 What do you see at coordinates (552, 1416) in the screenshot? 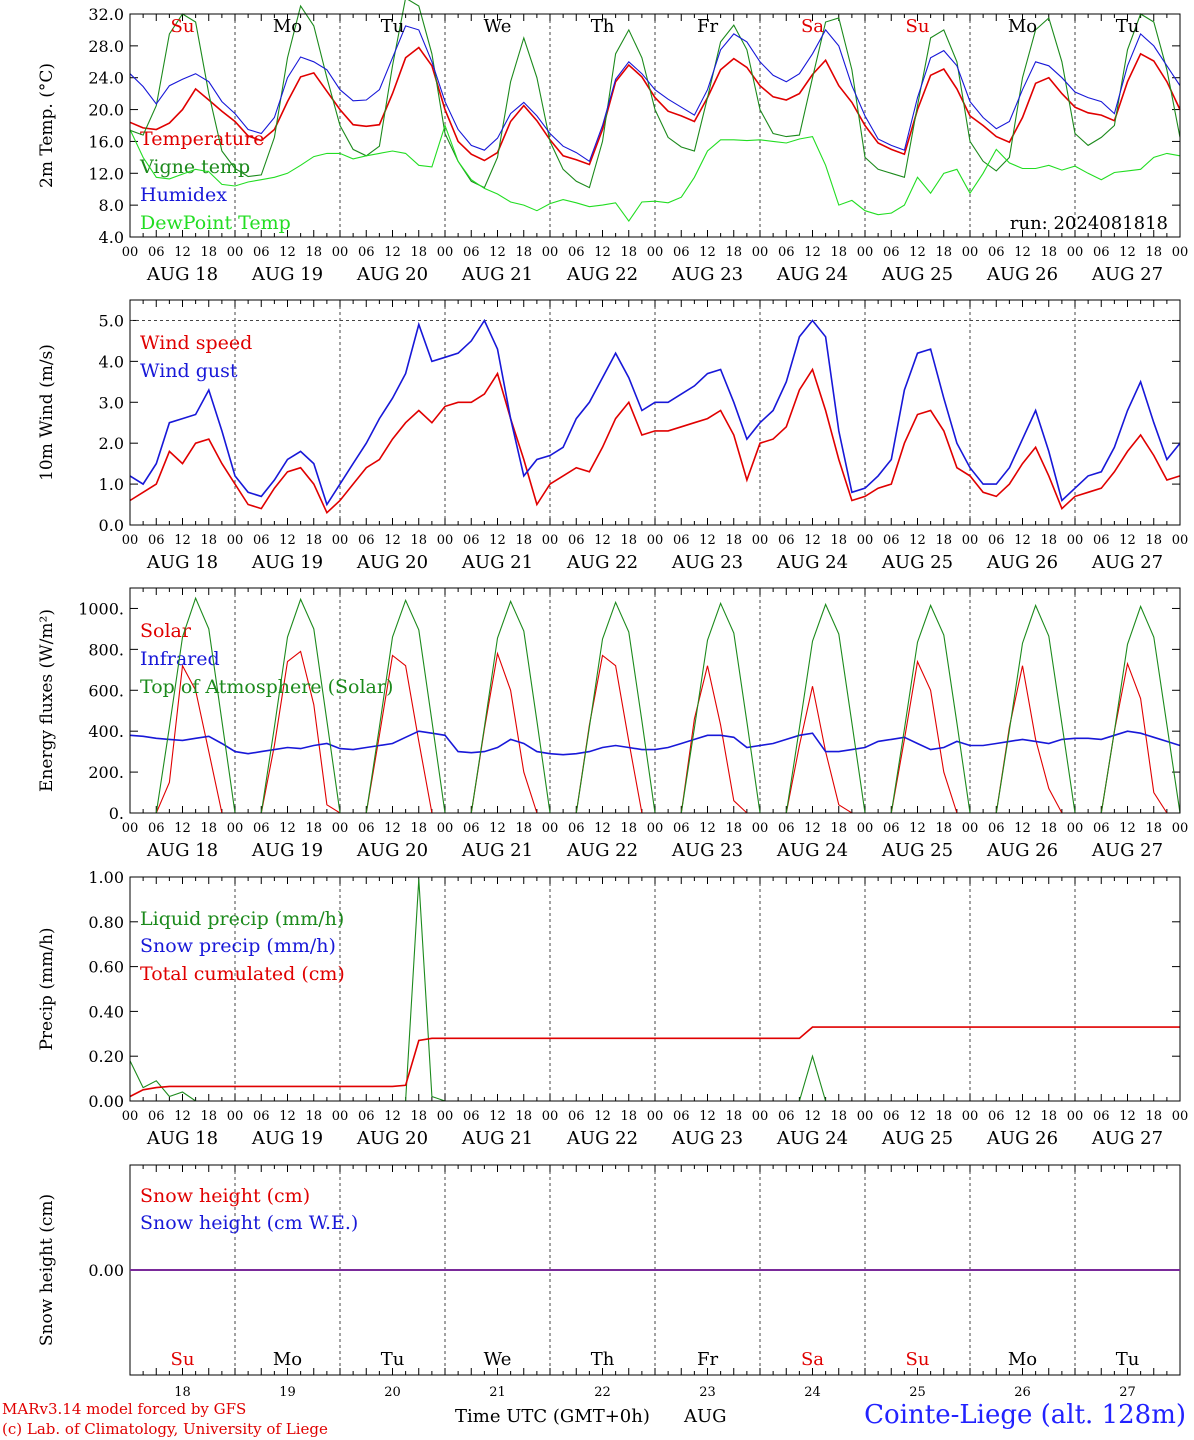
I see `time-axis-label: Time UTC (GMT+0h)` at bounding box center [552, 1416].